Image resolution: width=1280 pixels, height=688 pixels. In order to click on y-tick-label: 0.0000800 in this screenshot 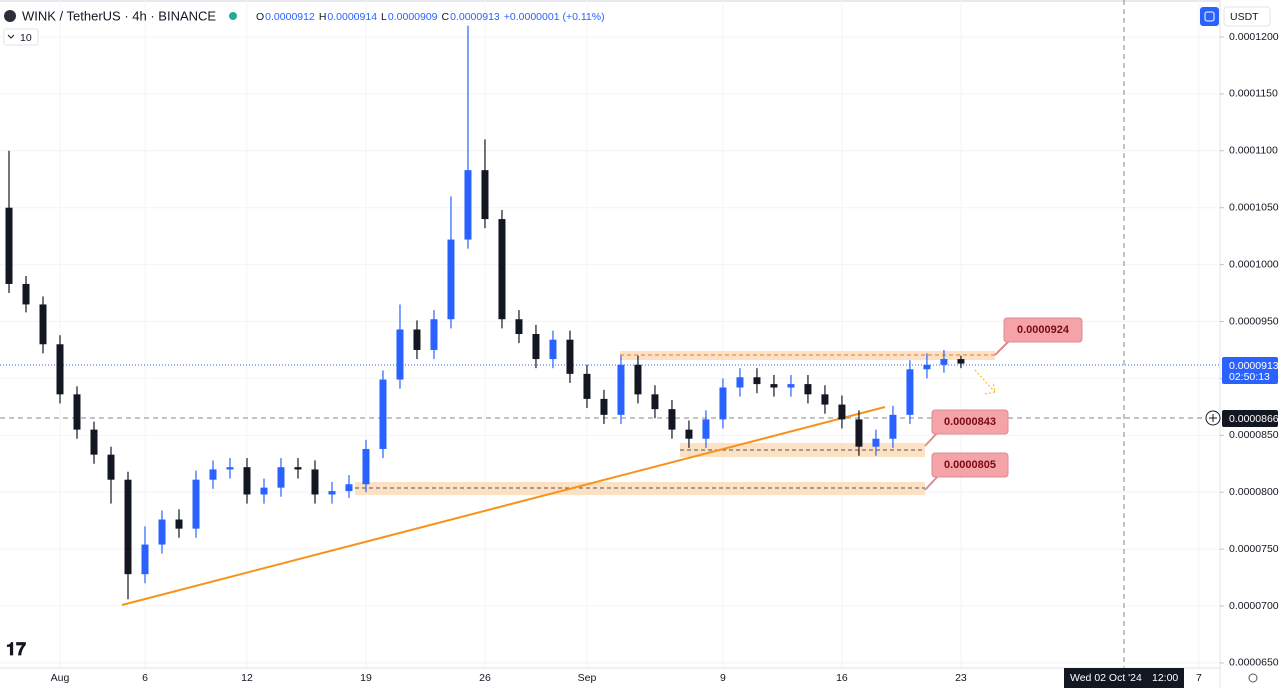, I will do `click(1254, 492)`.